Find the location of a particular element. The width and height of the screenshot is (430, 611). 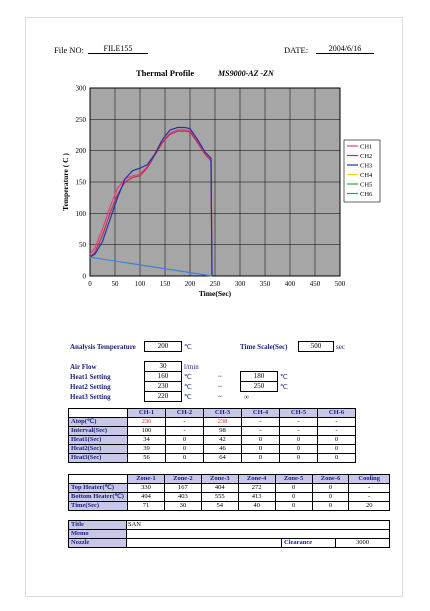

ch-table-row: Heat1(Sec) 34 0 42 0 0 0 is located at coordinates (212, 440).